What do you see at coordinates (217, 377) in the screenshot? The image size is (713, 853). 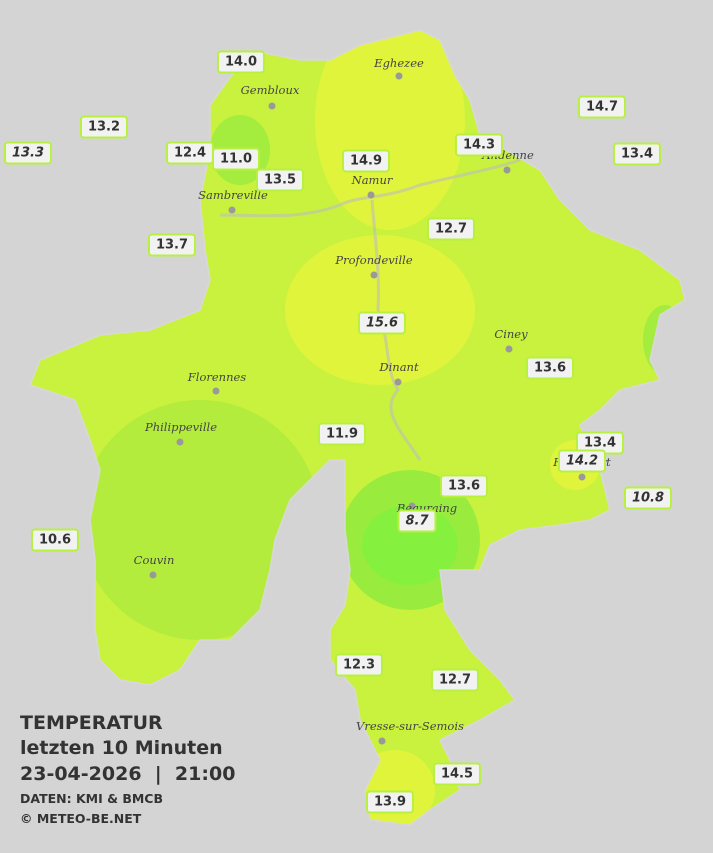 I see `city-label: Florennes` at bounding box center [217, 377].